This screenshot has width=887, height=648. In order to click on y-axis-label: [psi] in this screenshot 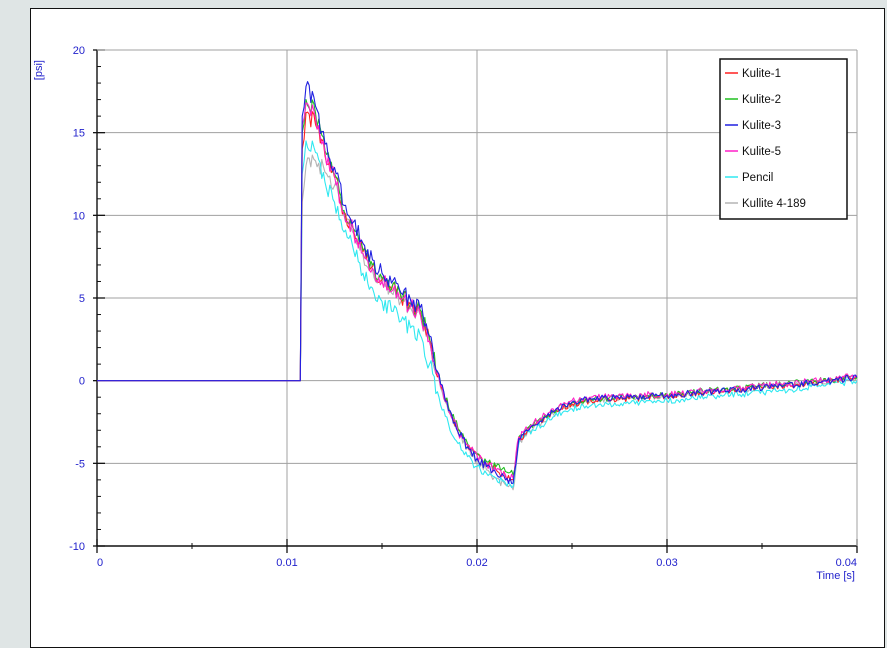, I will do `click(39, 70)`.